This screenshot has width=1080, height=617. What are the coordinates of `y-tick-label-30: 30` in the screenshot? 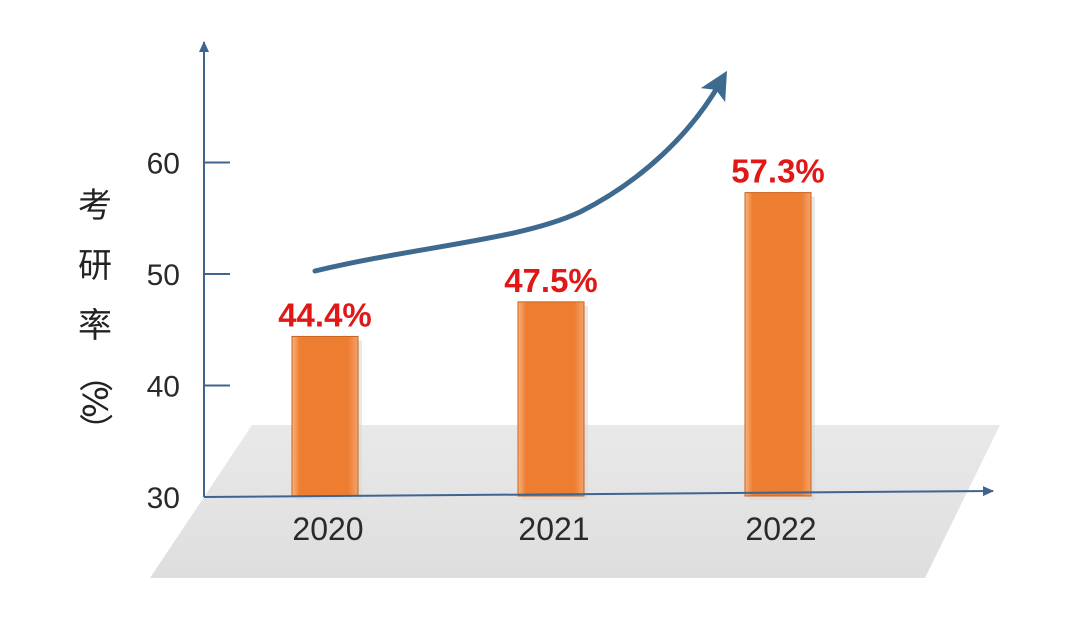 It's located at (163, 498).